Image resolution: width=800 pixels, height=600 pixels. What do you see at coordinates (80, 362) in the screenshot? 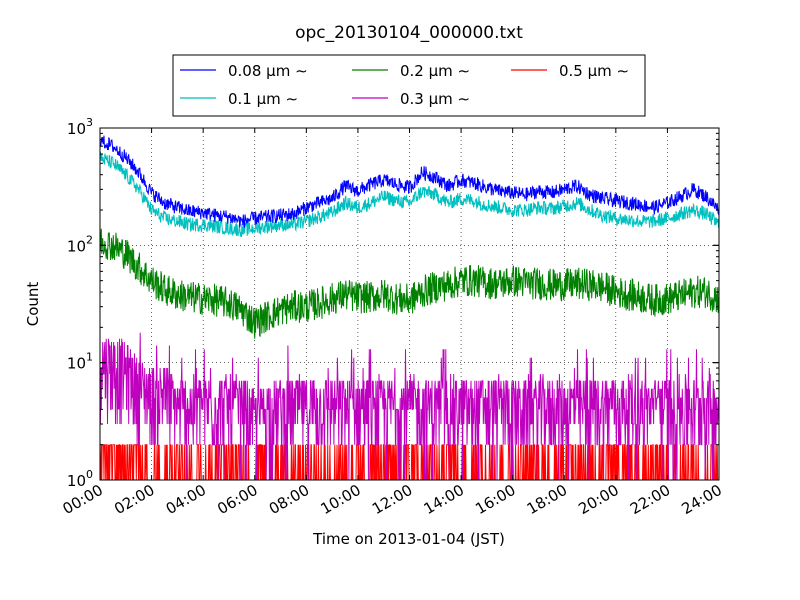
I see `y-tick-label: 10¹` at bounding box center [80, 362].